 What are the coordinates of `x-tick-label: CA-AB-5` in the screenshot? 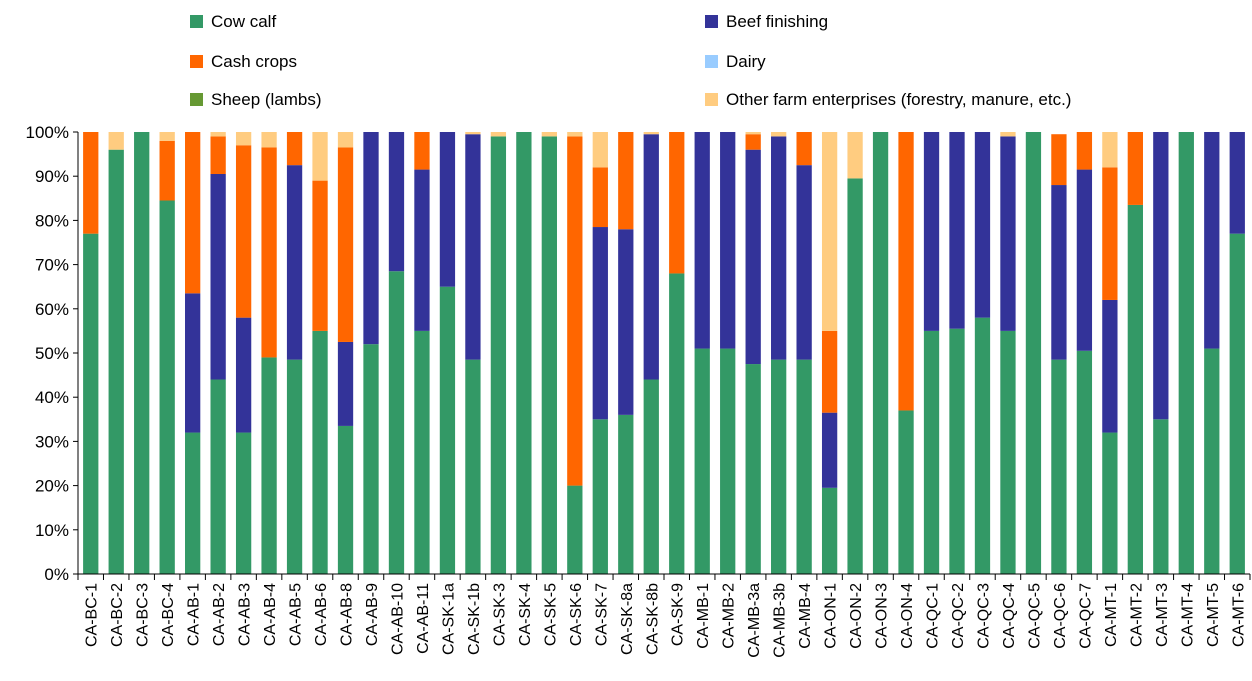 It's located at (296, 614).